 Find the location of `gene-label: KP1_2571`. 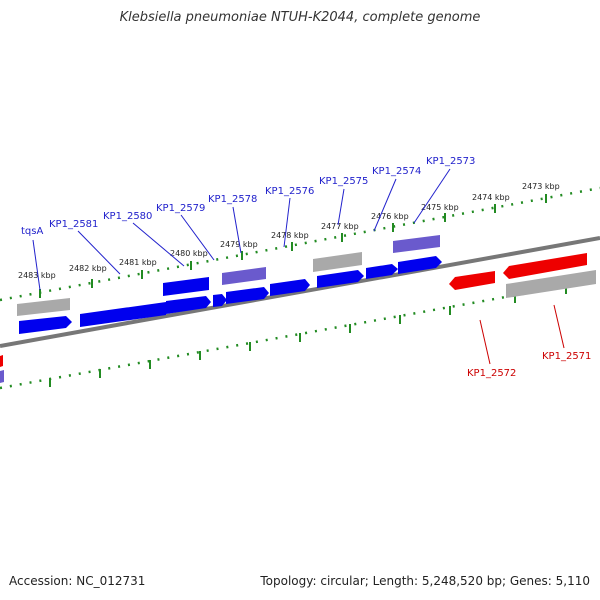

gene-label: KP1_2571 is located at coordinates (566, 356).